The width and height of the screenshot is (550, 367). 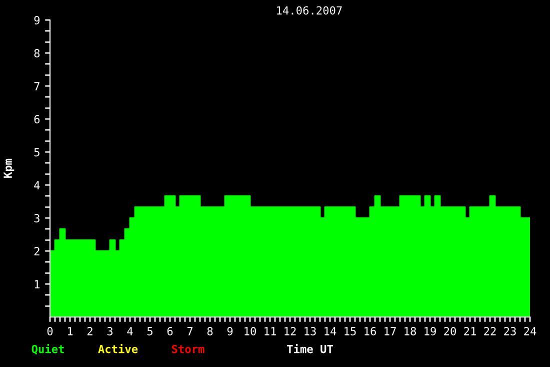 What do you see at coordinates (110, 331) in the screenshot?
I see `x-tick-label: 3` at bounding box center [110, 331].